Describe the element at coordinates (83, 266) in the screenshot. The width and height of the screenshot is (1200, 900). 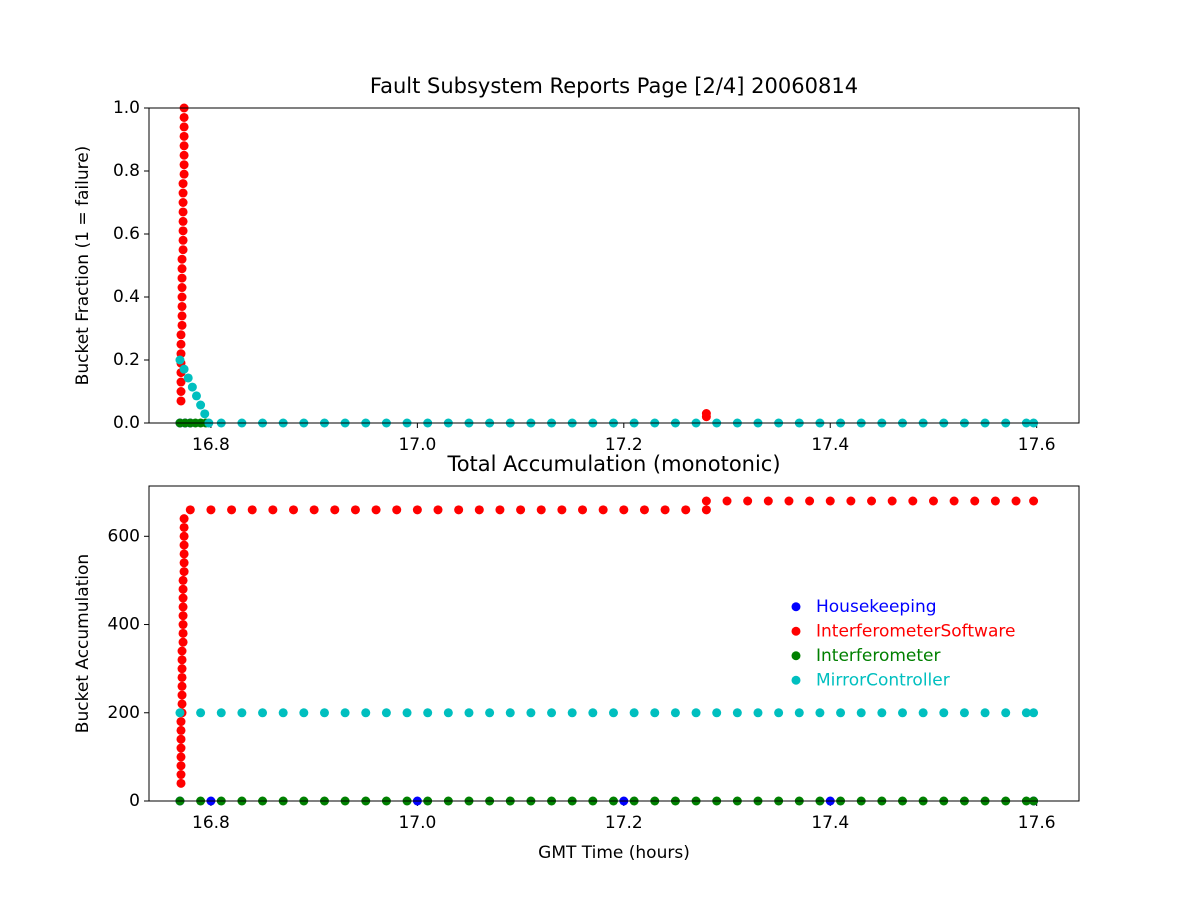
I see `y-axis-label: Bucket Fraction (1 = failure)` at that location.